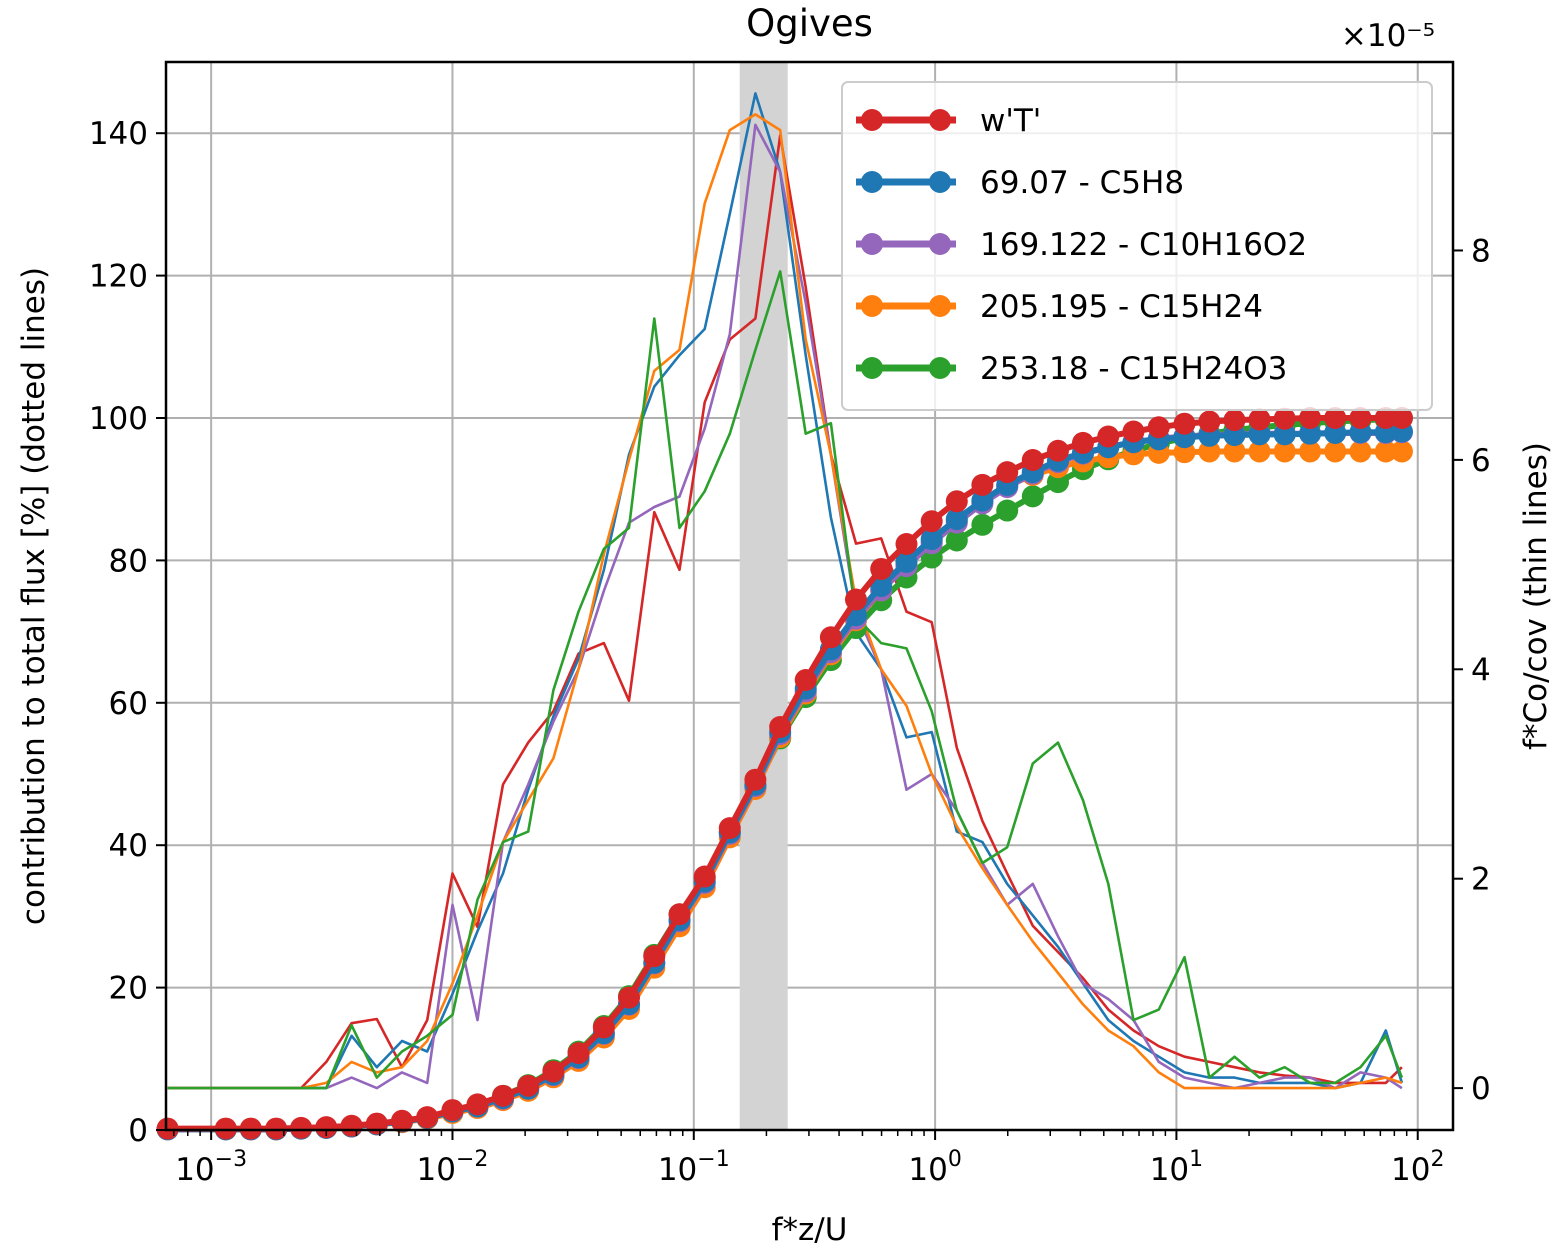  What do you see at coordinates (1481, 880) in the screenshot?
I see `y2-tick-label: 2` at bounding box center [1481, 880].